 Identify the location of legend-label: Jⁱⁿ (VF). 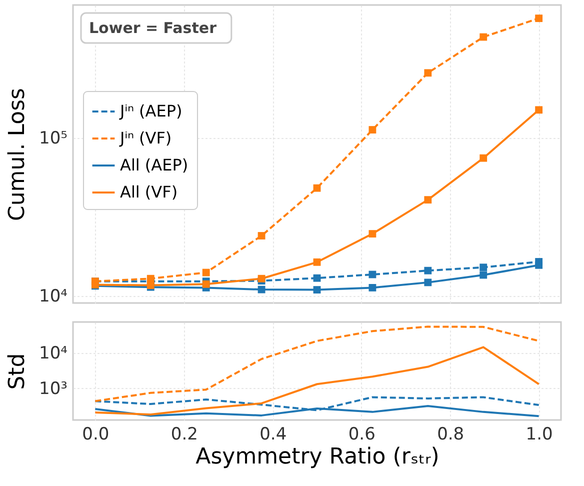
(145, 138).